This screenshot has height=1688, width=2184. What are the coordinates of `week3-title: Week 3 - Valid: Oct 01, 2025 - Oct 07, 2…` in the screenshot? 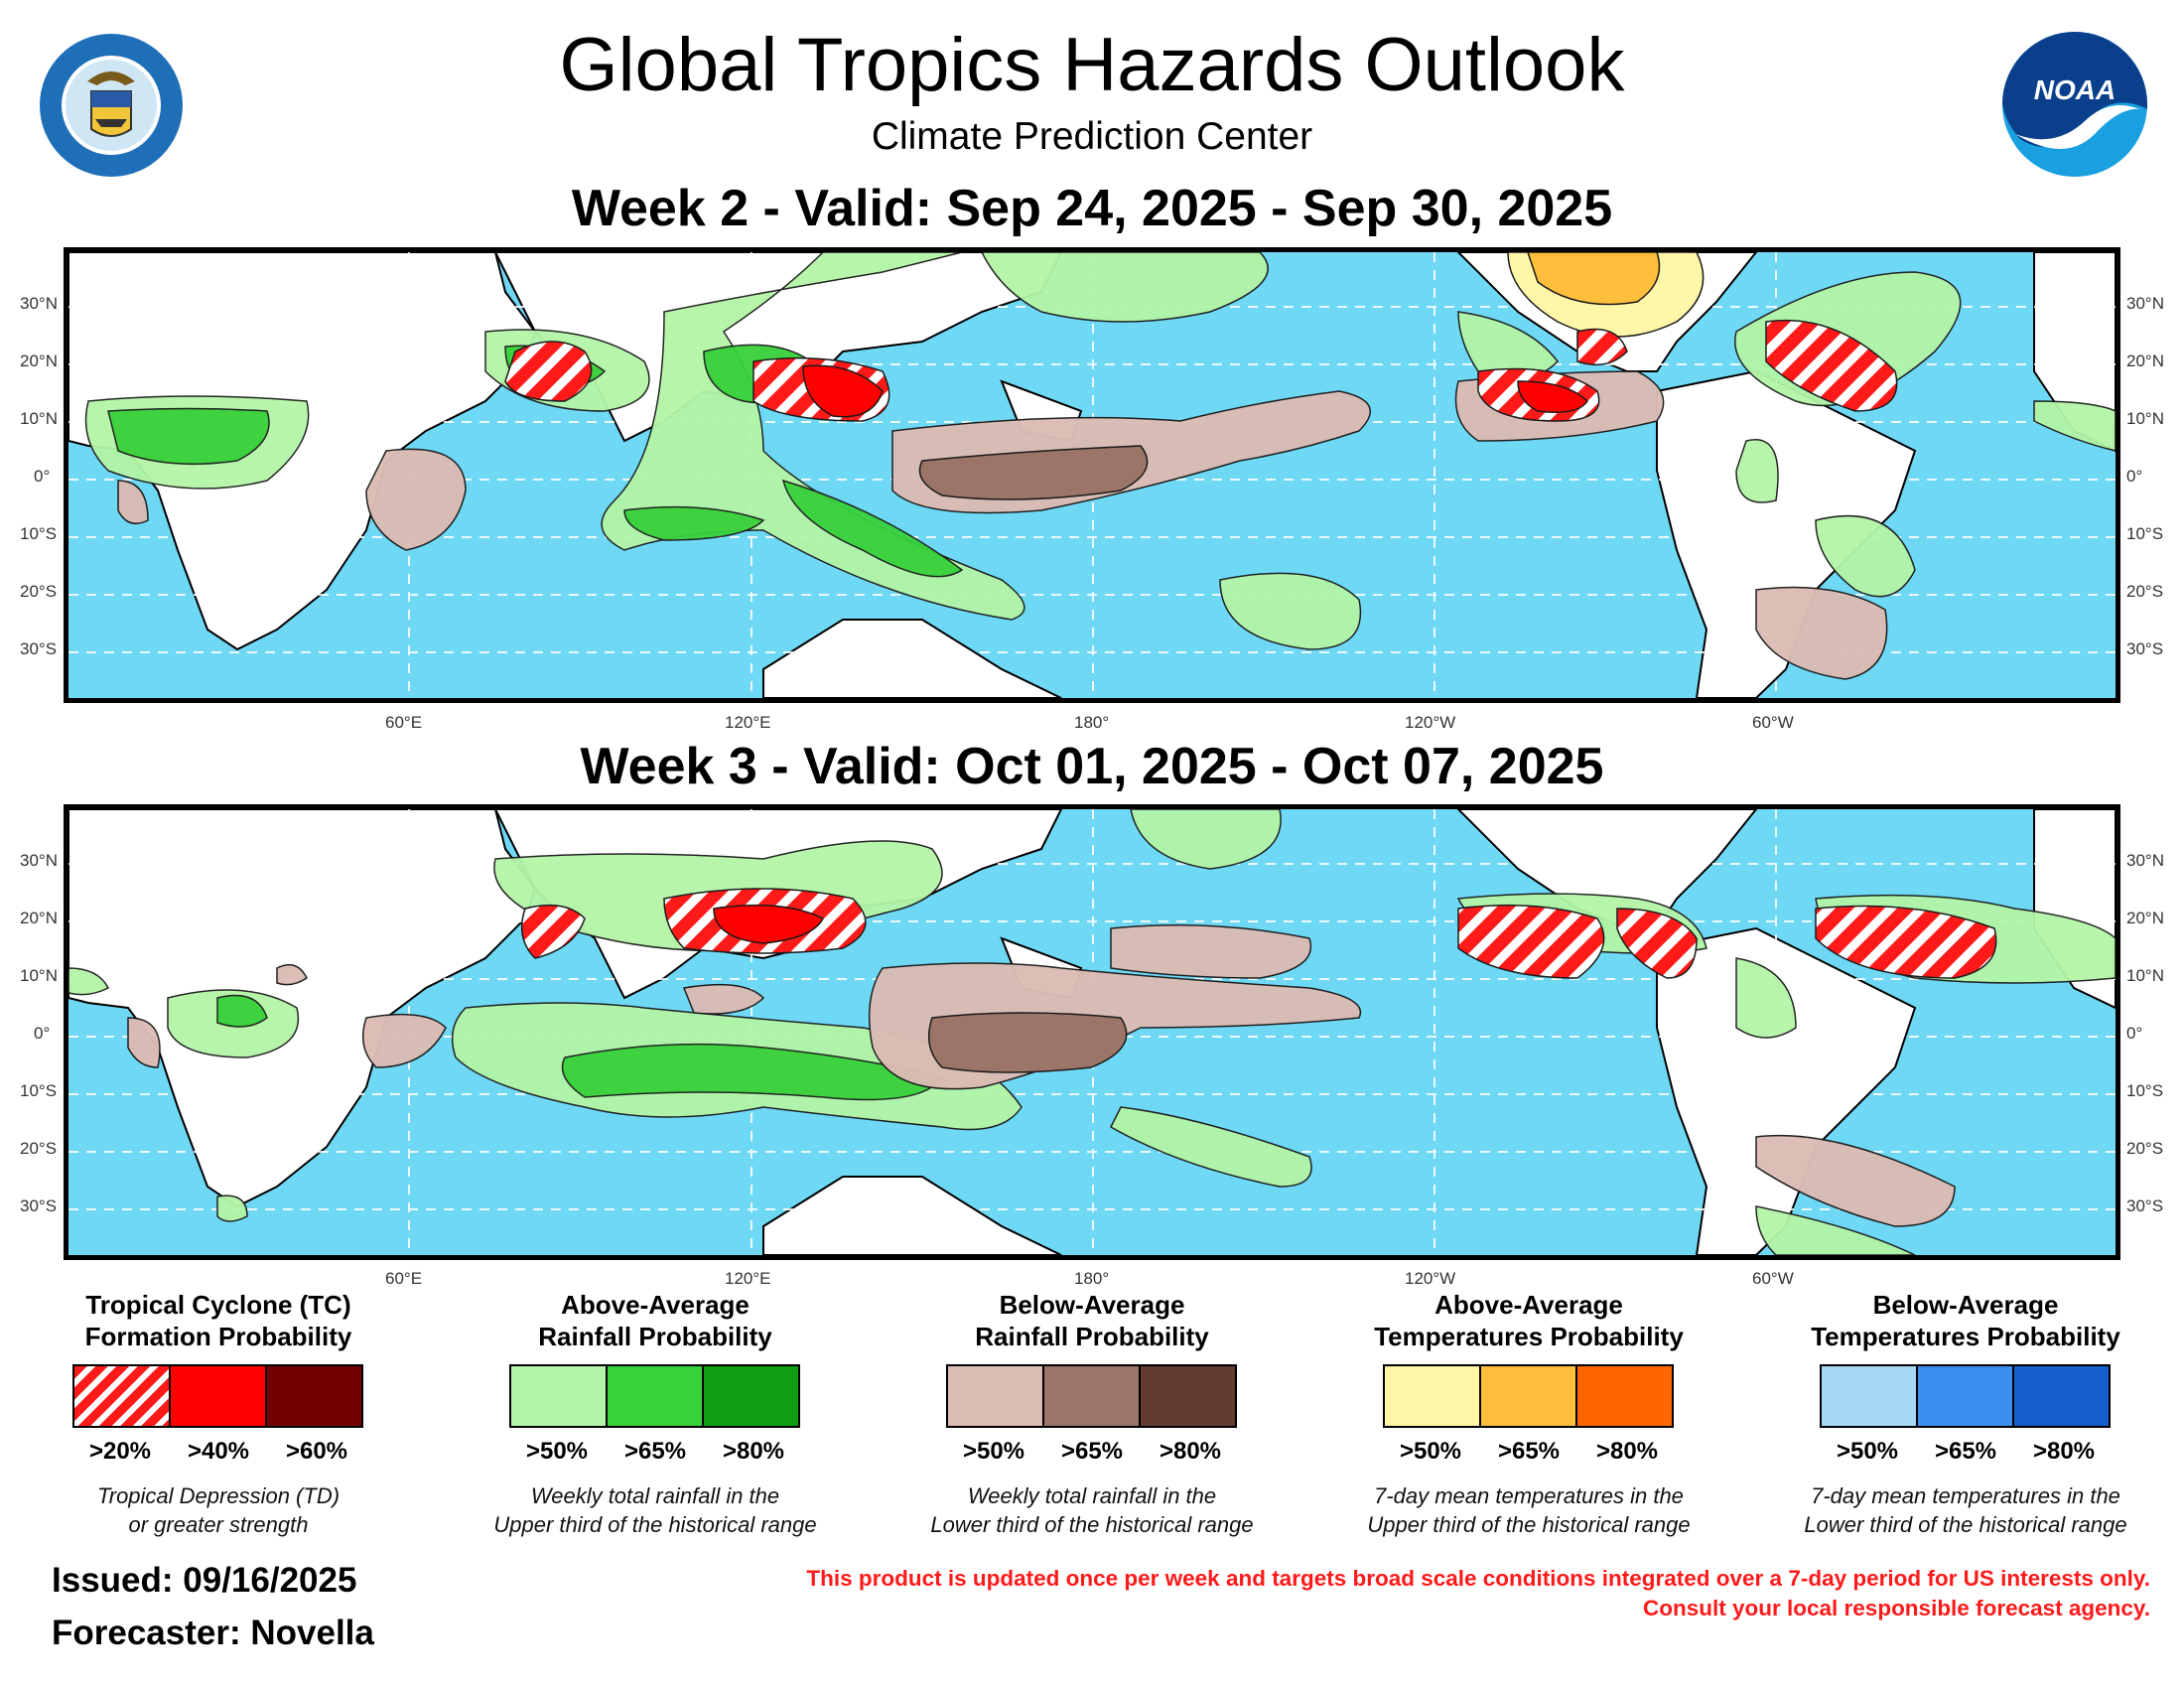 It's located at (1092, 766).